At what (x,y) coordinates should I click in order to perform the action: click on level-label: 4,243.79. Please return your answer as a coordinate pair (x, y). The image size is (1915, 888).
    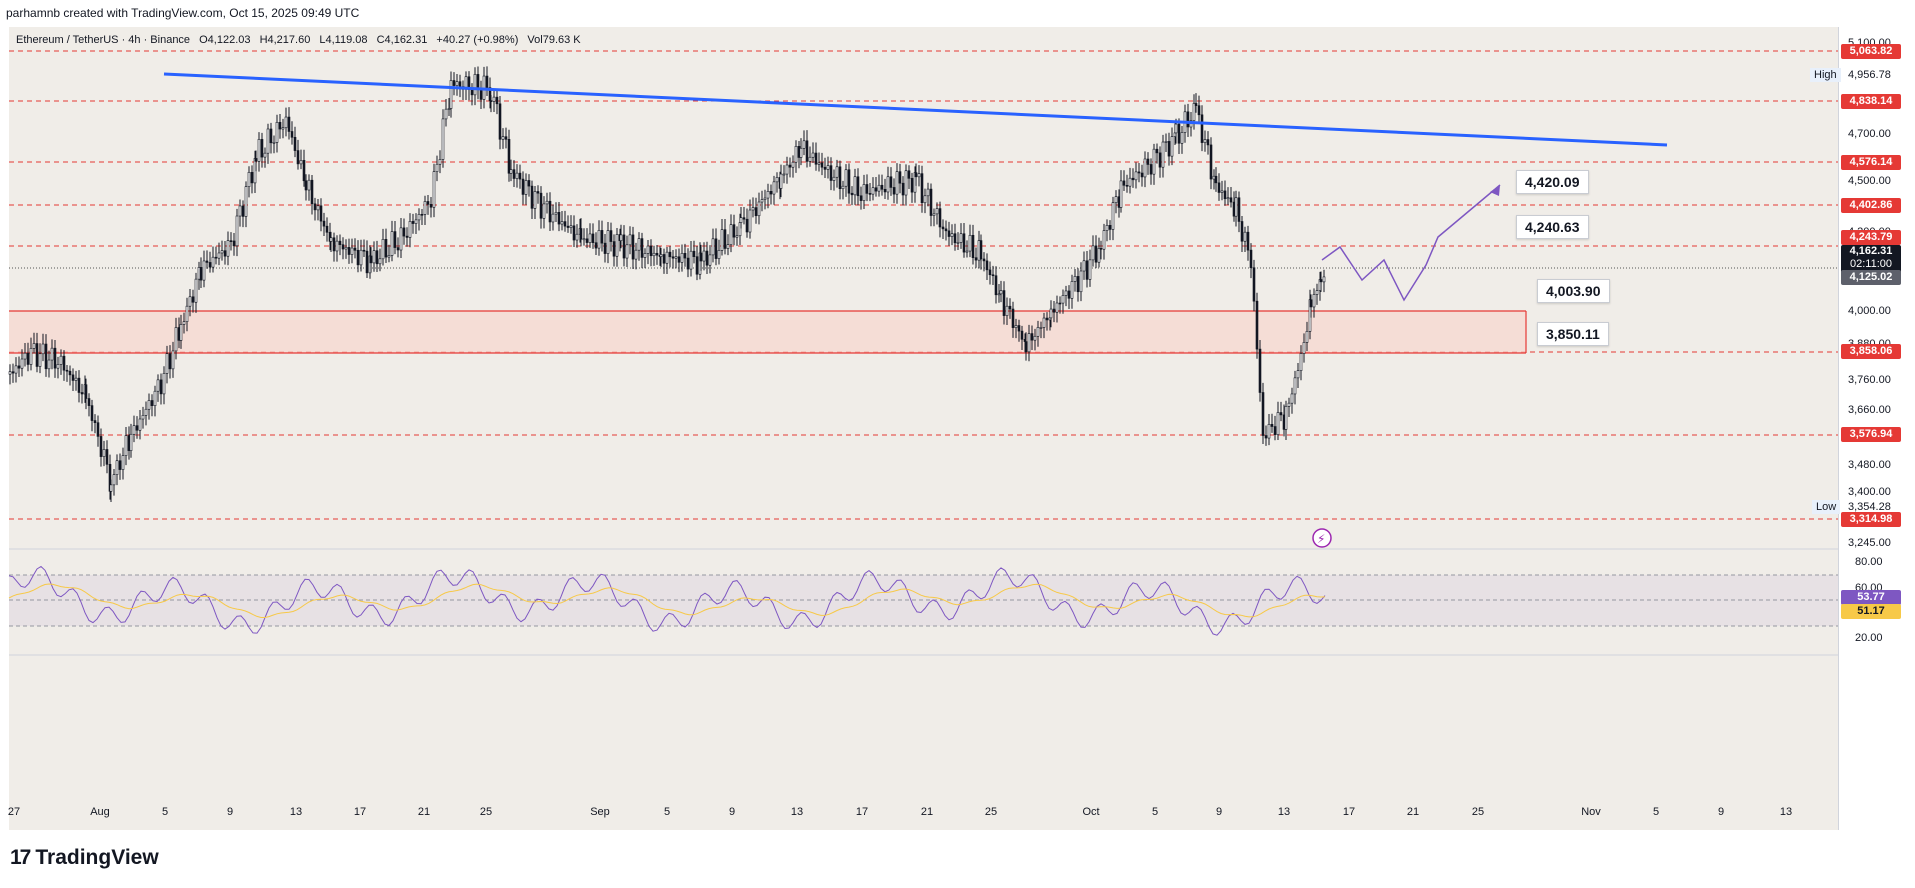
    Looking at the image, I should click on (1871, 237).